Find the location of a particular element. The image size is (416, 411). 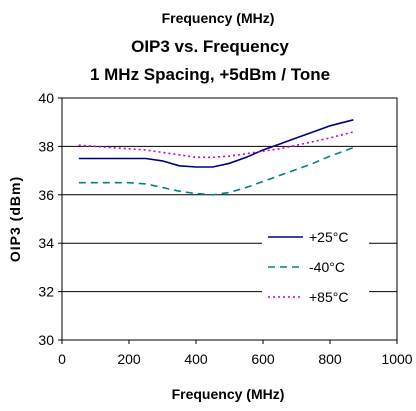

x-tick-label: 1000 is located at coordinates (396, 359).